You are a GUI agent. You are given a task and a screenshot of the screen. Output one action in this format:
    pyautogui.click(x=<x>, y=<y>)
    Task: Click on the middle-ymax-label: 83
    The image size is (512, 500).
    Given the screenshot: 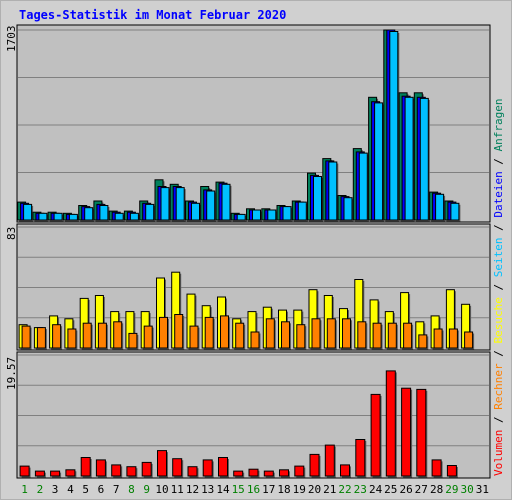 What is the action you would take?
    pyautogui.click(x=11, y=233)
    